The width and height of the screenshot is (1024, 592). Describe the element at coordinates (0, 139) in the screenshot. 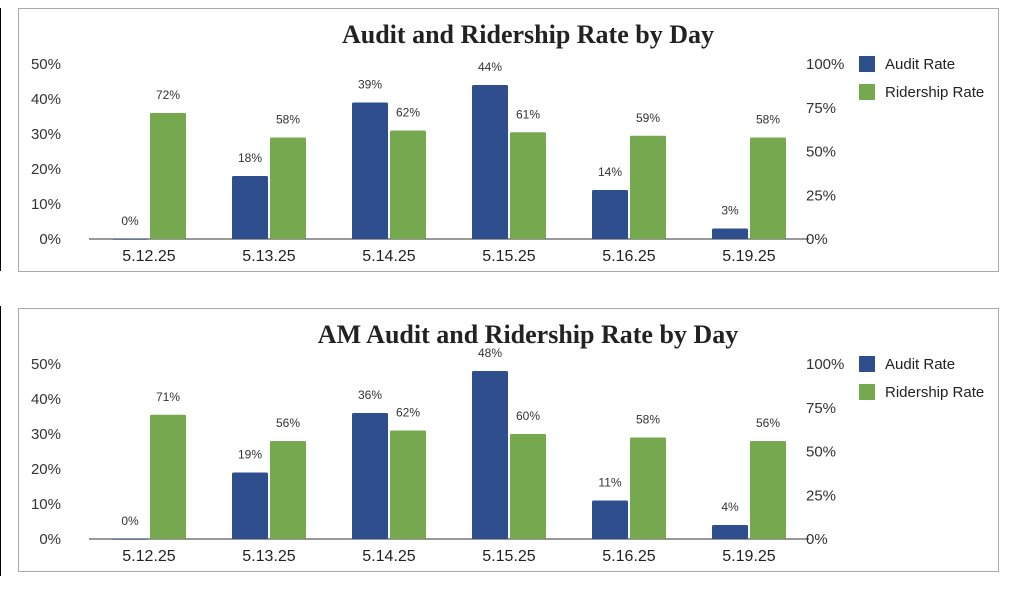

I see `page-left-rule-top` at that location.